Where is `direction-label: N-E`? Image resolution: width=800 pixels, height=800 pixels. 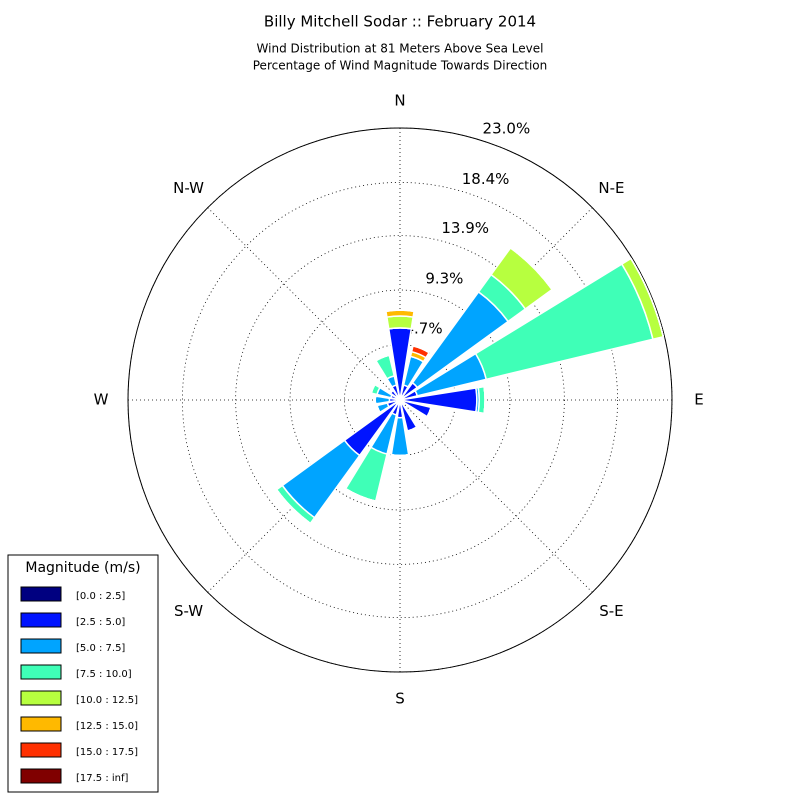
direction-label: N-E is located at coordinates (611, 188).